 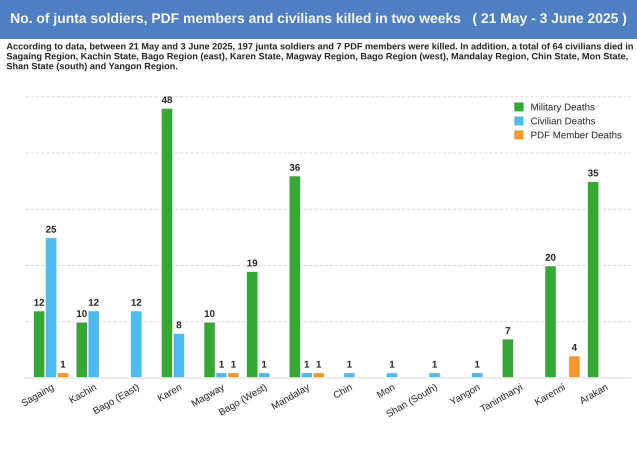 What do you see at coordinates (593, 173) in the screenshot?
I see `data-label: 35` at bounding box center [593, 173].